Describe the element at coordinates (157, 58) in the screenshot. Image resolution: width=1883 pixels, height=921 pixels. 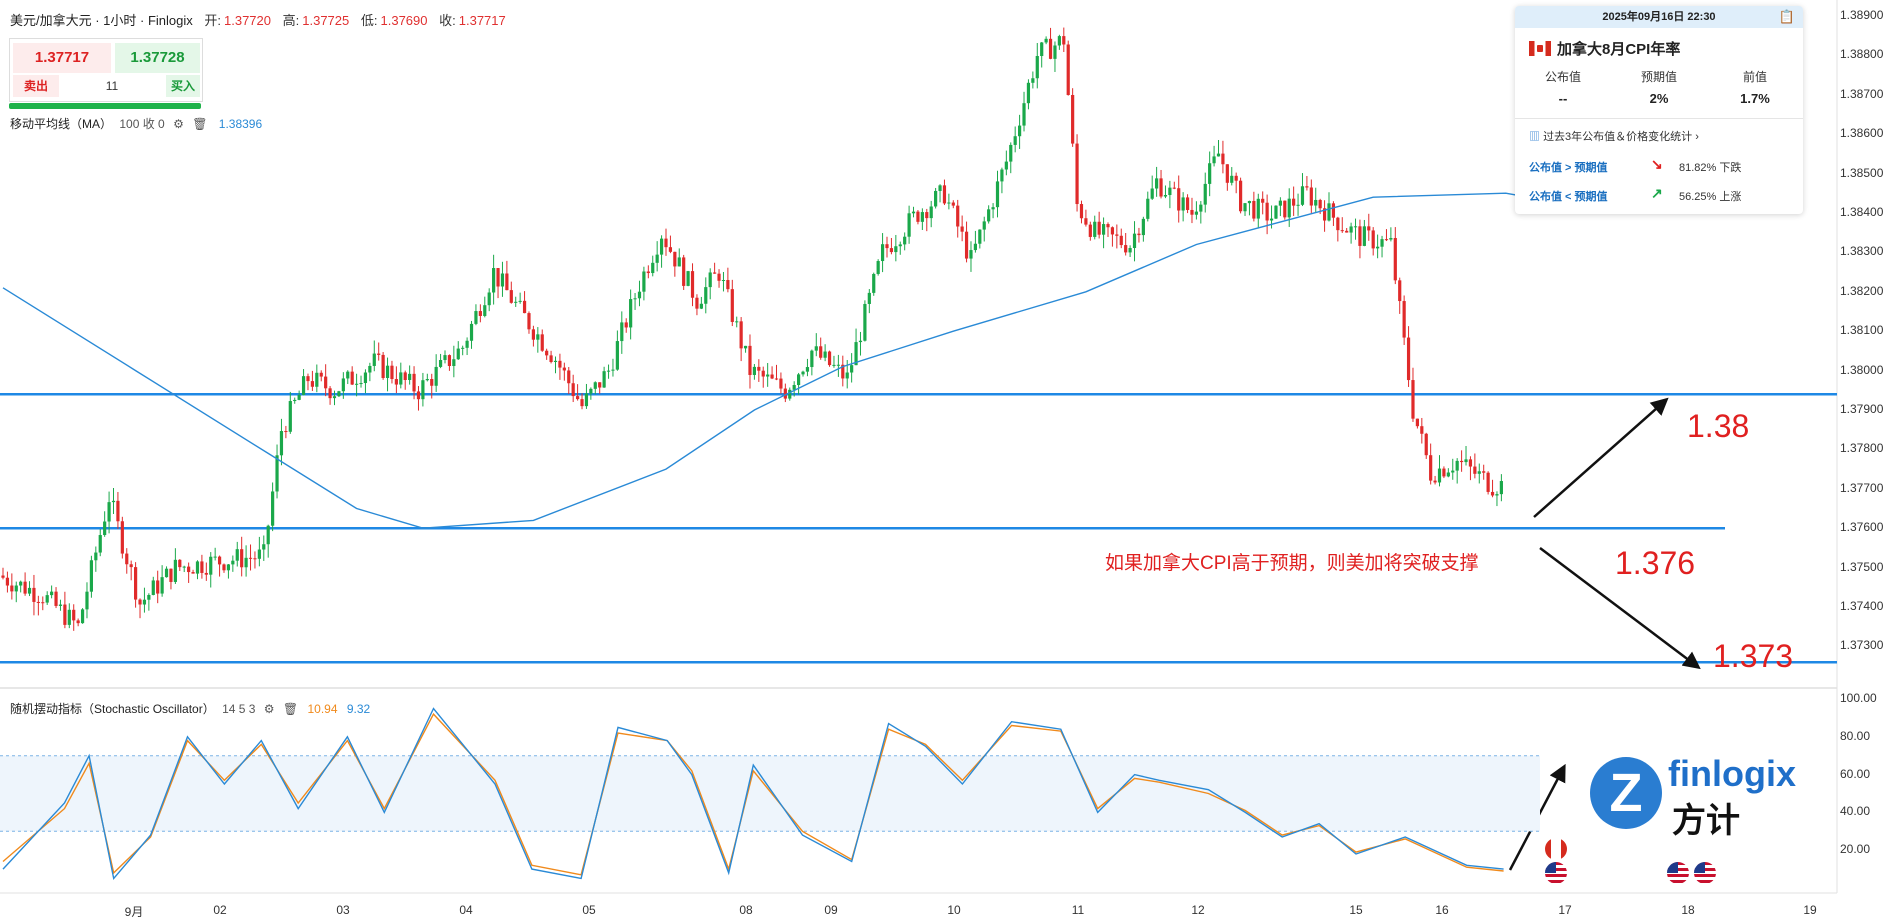
I see `buy-price-button: 1.37728` at that location.